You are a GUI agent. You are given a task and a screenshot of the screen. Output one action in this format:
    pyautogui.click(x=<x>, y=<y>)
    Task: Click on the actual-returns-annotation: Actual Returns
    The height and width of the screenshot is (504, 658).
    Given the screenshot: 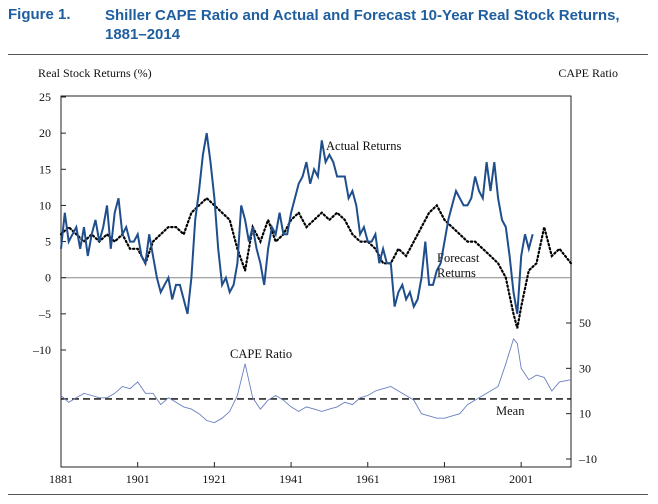 What is the action you would take?
    pyautogui.click(x=363, y=146)
    